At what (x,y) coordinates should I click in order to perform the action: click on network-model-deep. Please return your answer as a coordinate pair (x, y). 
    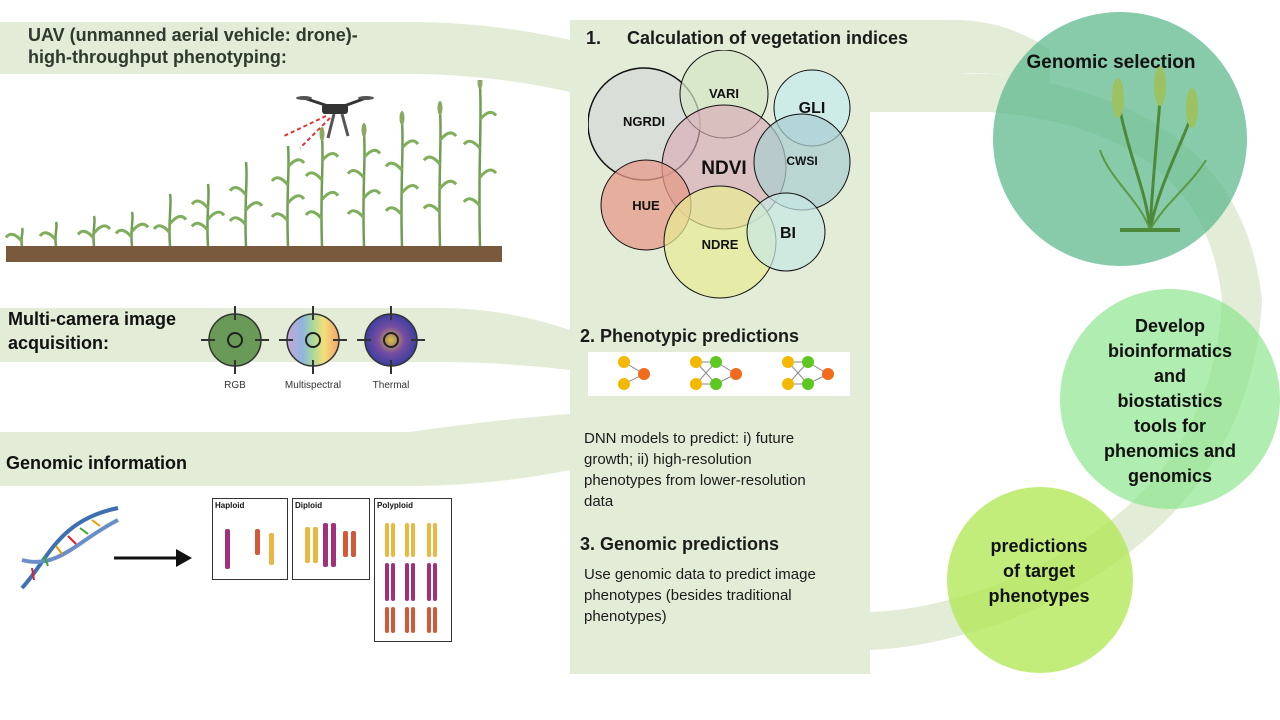
    Looking at the image, I should click on (808, 373).